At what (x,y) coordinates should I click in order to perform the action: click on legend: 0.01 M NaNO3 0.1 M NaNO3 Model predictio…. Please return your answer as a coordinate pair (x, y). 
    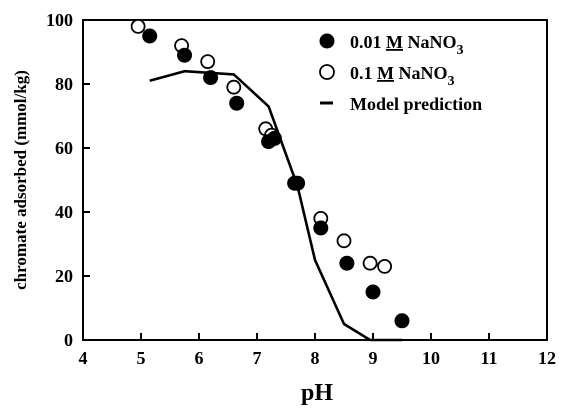
    Looking at the image, I should click on (400, 73).